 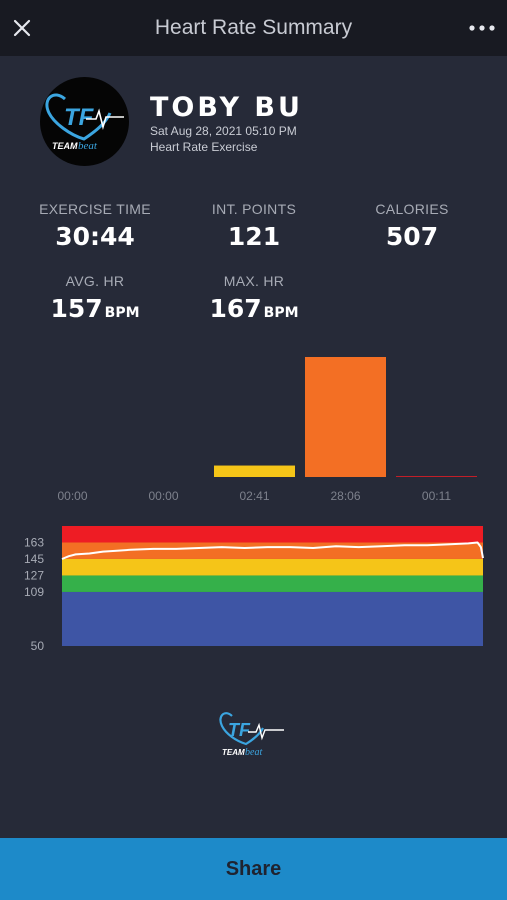 What do you see at coordinates (254, 496) in the screenshot?
I see `zone-time-label: 02:41` at bounding box center [254, 496].